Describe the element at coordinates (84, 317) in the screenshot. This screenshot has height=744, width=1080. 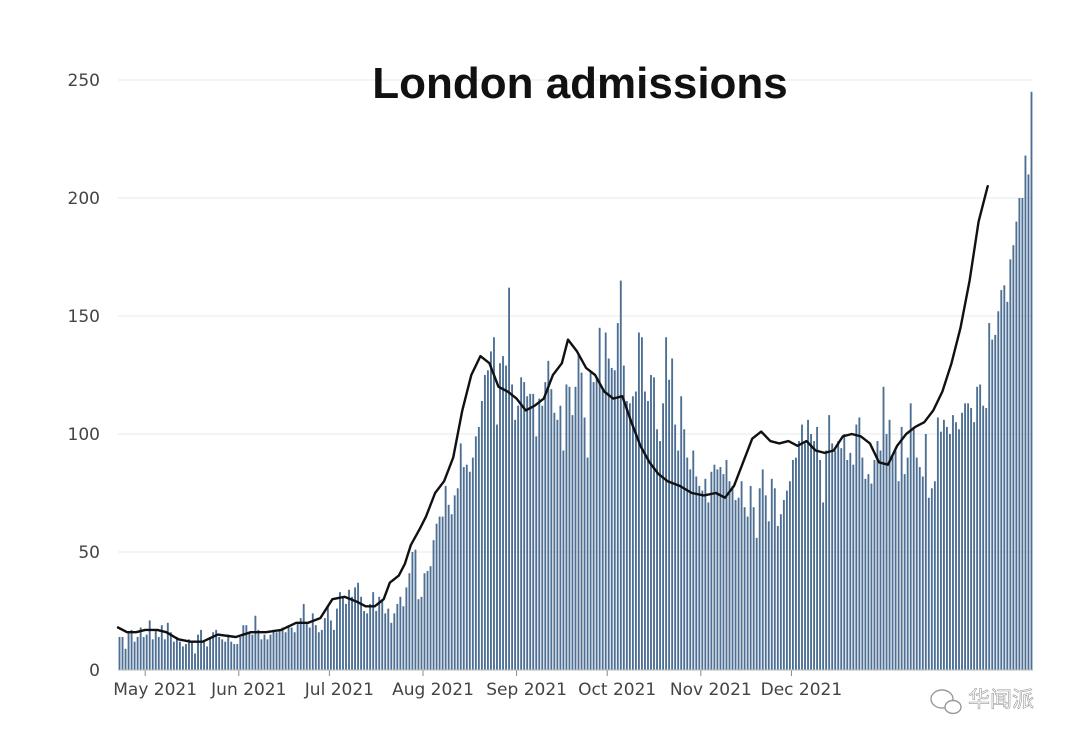
I see `y-tick-label: 150` at that location.